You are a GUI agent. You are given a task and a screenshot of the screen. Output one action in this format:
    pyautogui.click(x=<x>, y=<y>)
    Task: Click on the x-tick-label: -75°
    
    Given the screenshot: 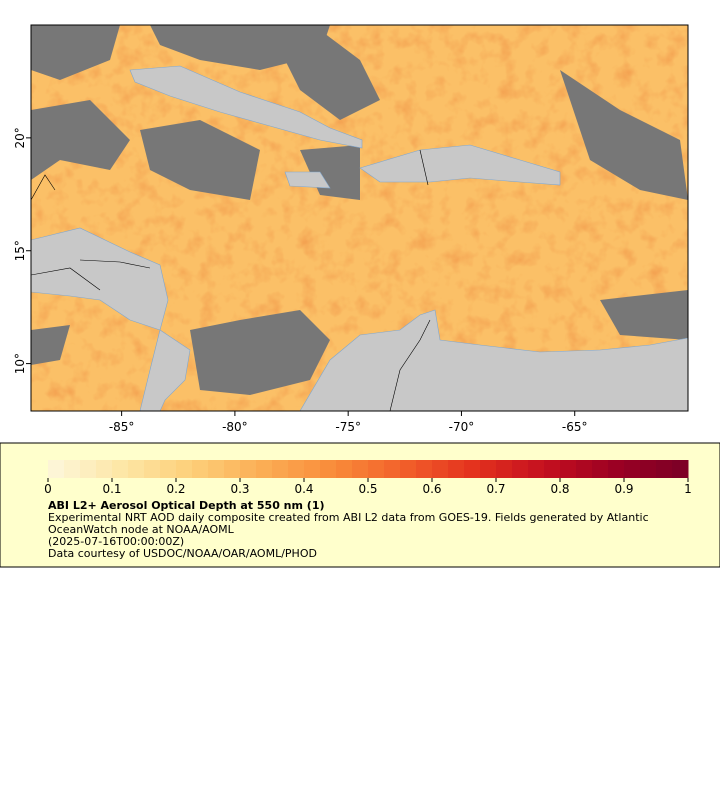 What is the action you would take?
    pyautogui.click(x=348, y=427)
    